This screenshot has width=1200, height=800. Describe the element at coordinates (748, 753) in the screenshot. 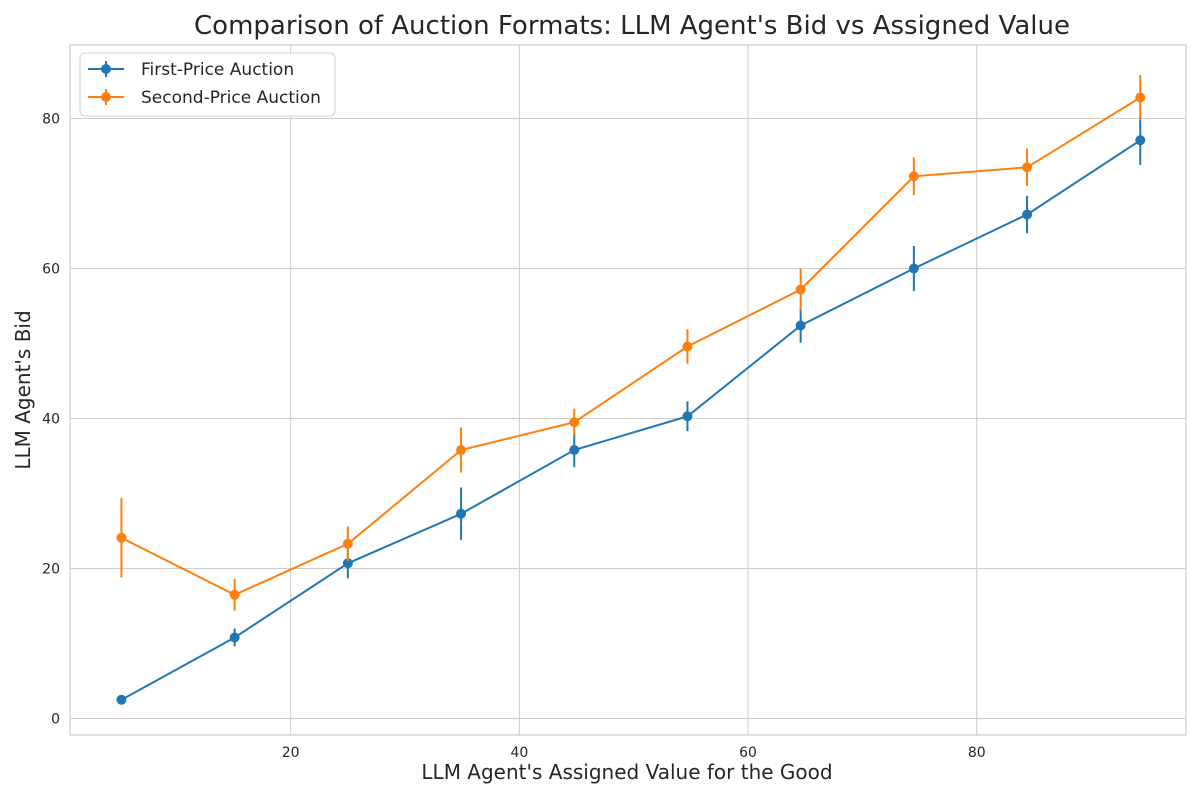

I see `x-tick-label: 60` at that location.